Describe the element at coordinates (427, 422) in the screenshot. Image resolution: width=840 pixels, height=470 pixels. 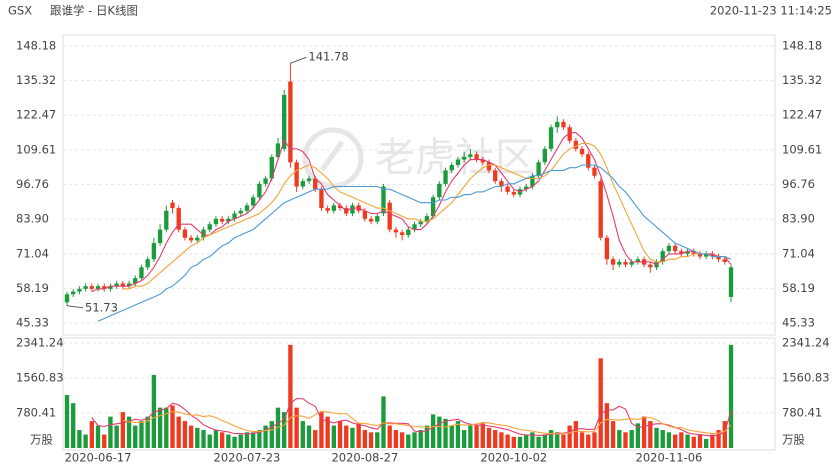
I see `volume-moving-average` at that location.